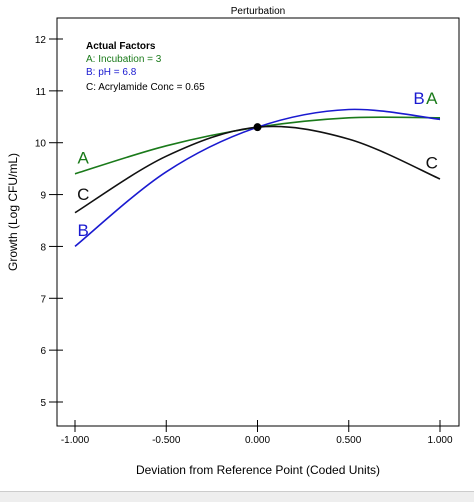 The height and width of the screenshot is (502, 474). I want to click on x-tick-label: 0.500, so click(348, 440).